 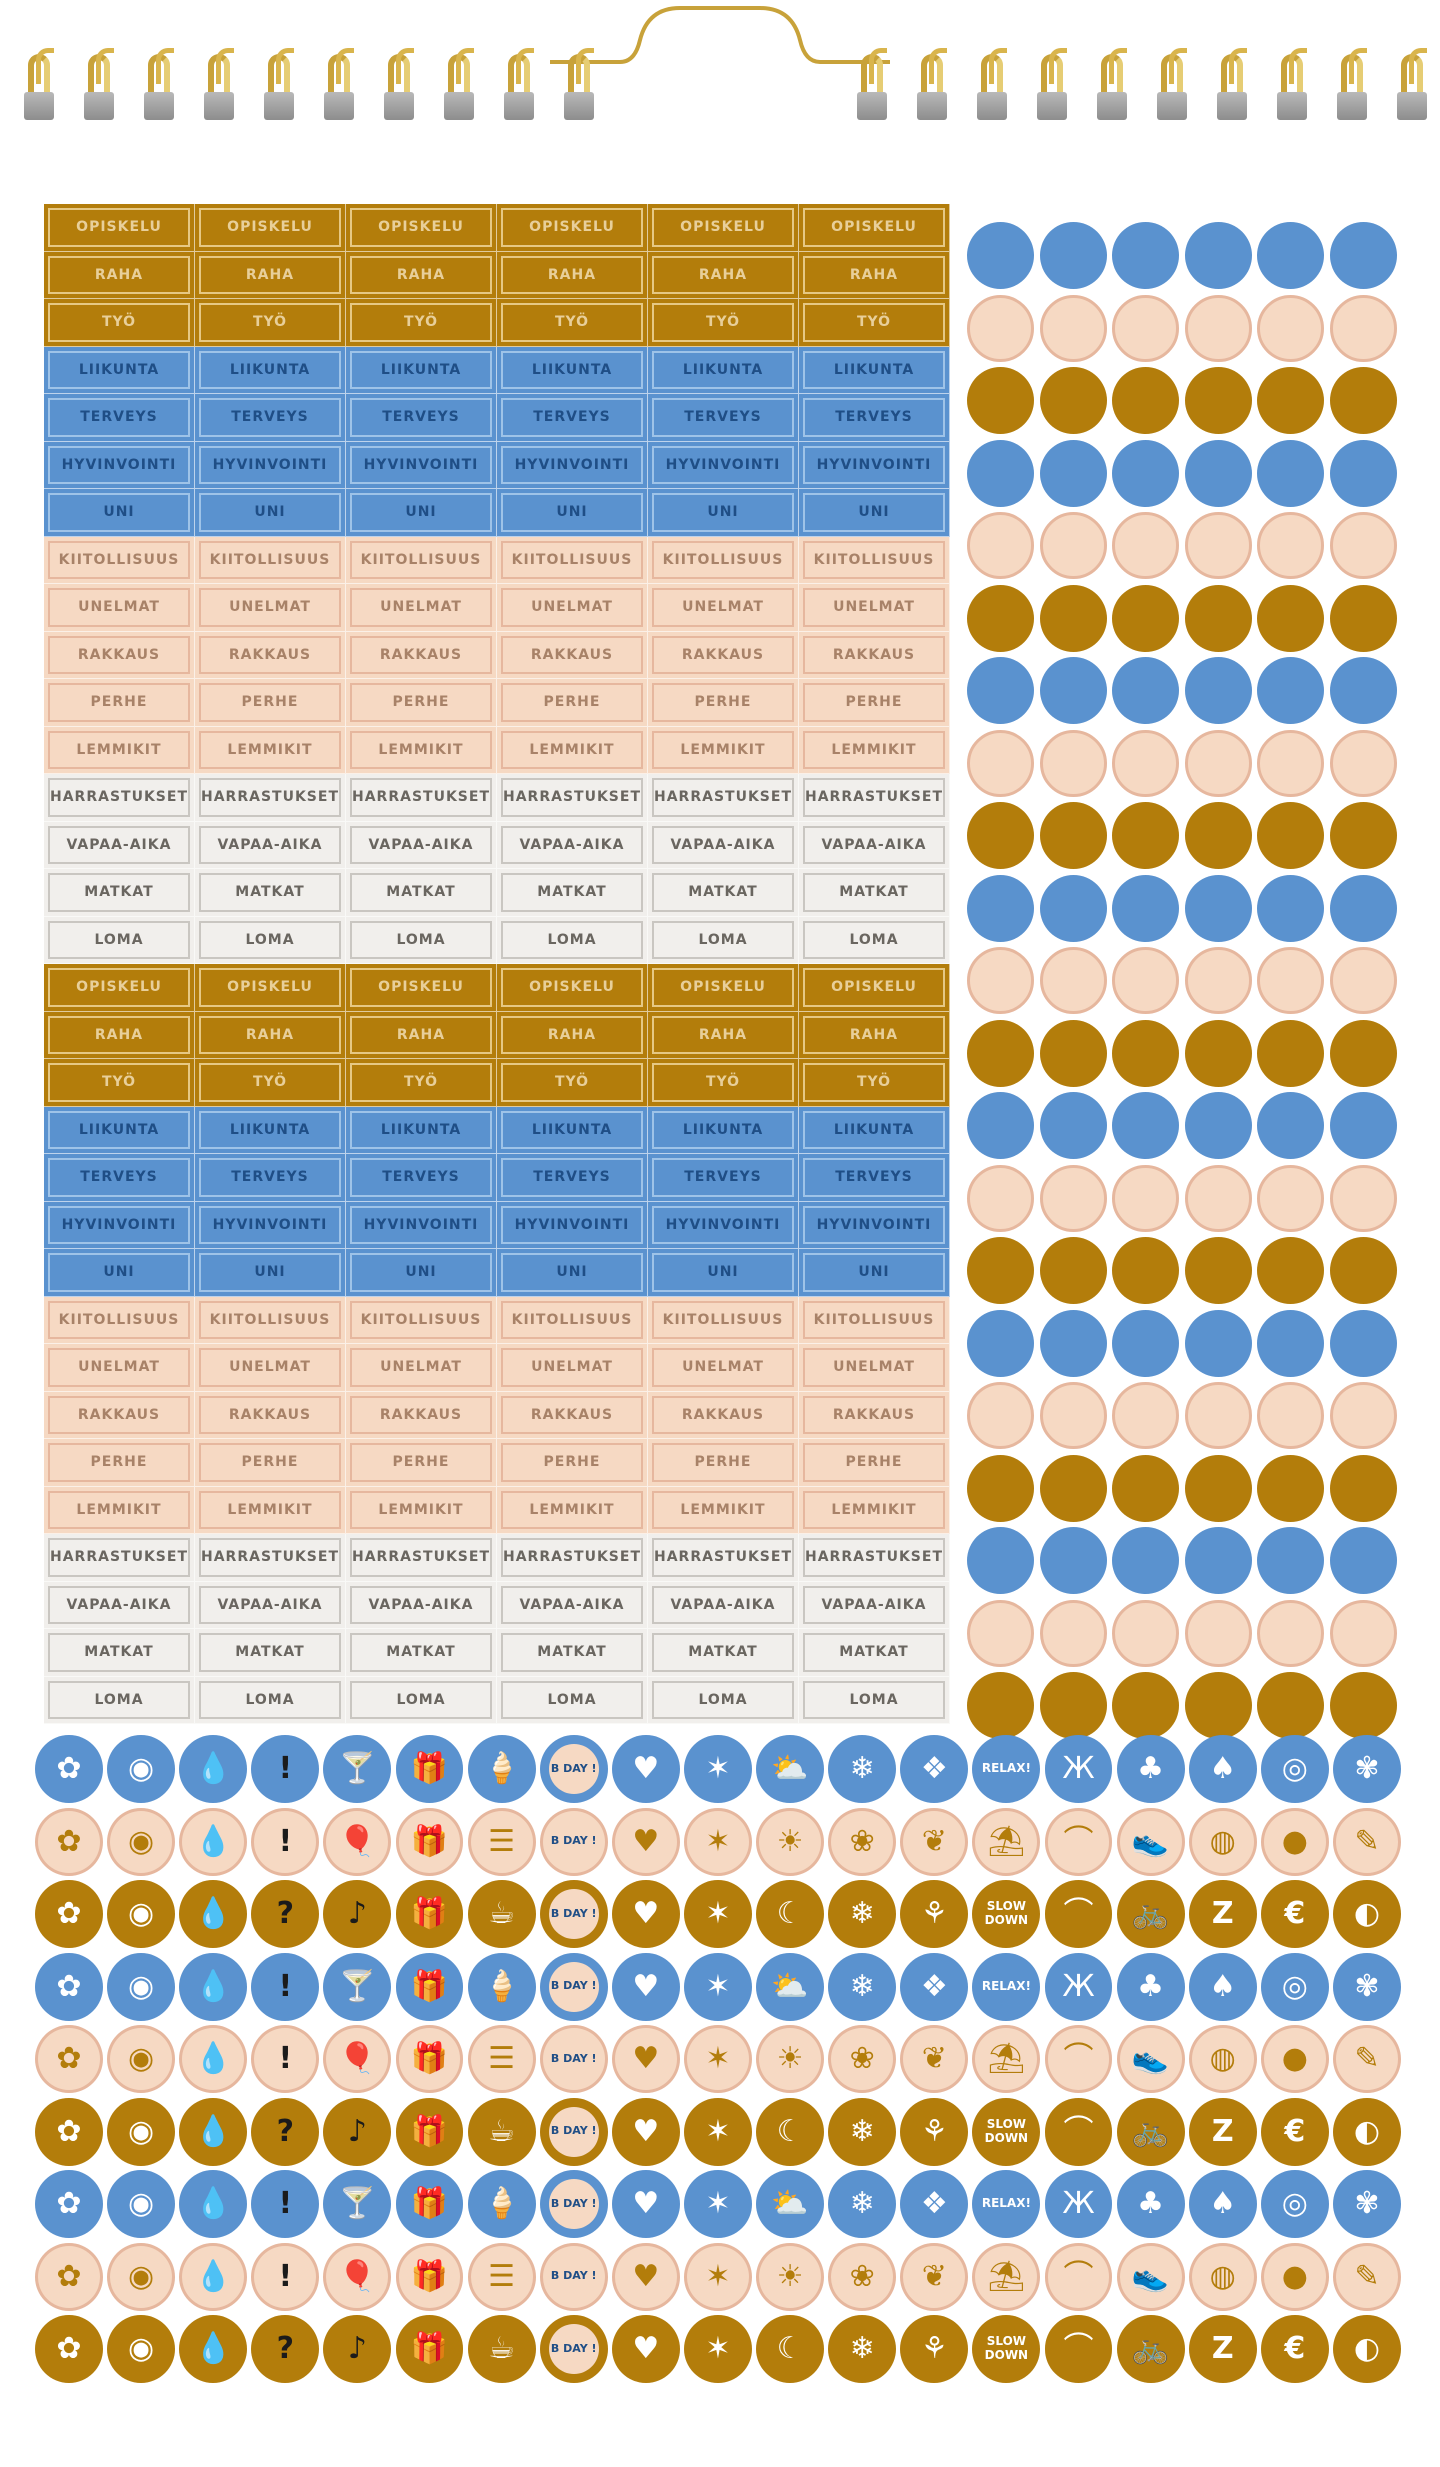 What do you see at coordinates (1294, 1914) in the screenshot?
I see `icon-sticker: €` at bounding box center [1294, 1914].